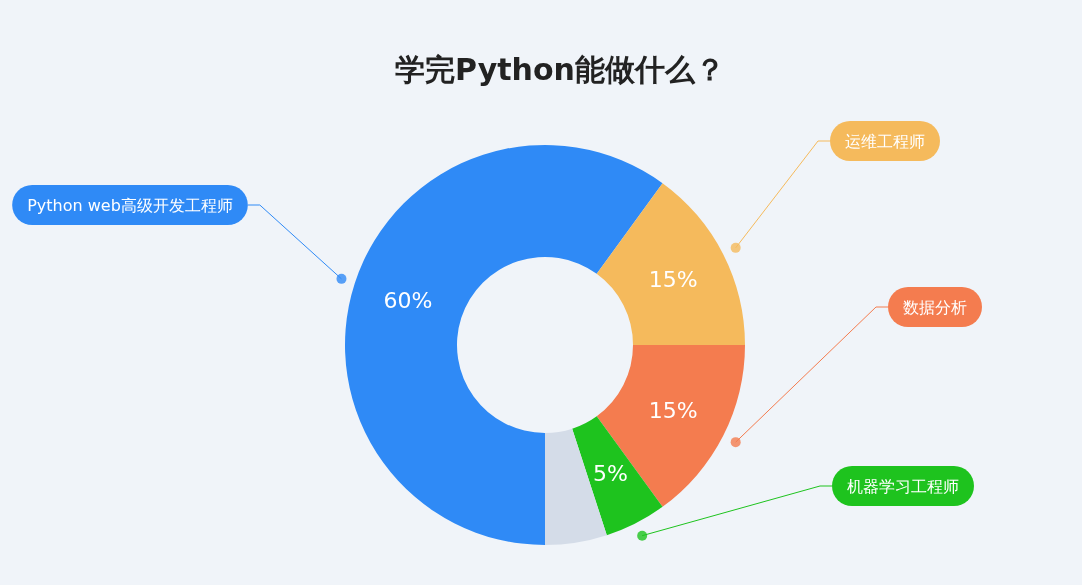 The image size is (1082, 585). What do you see at coordinates (408, 301) in the screenshot?
I see `data-label: 60%` at bounding box center [408, 301].